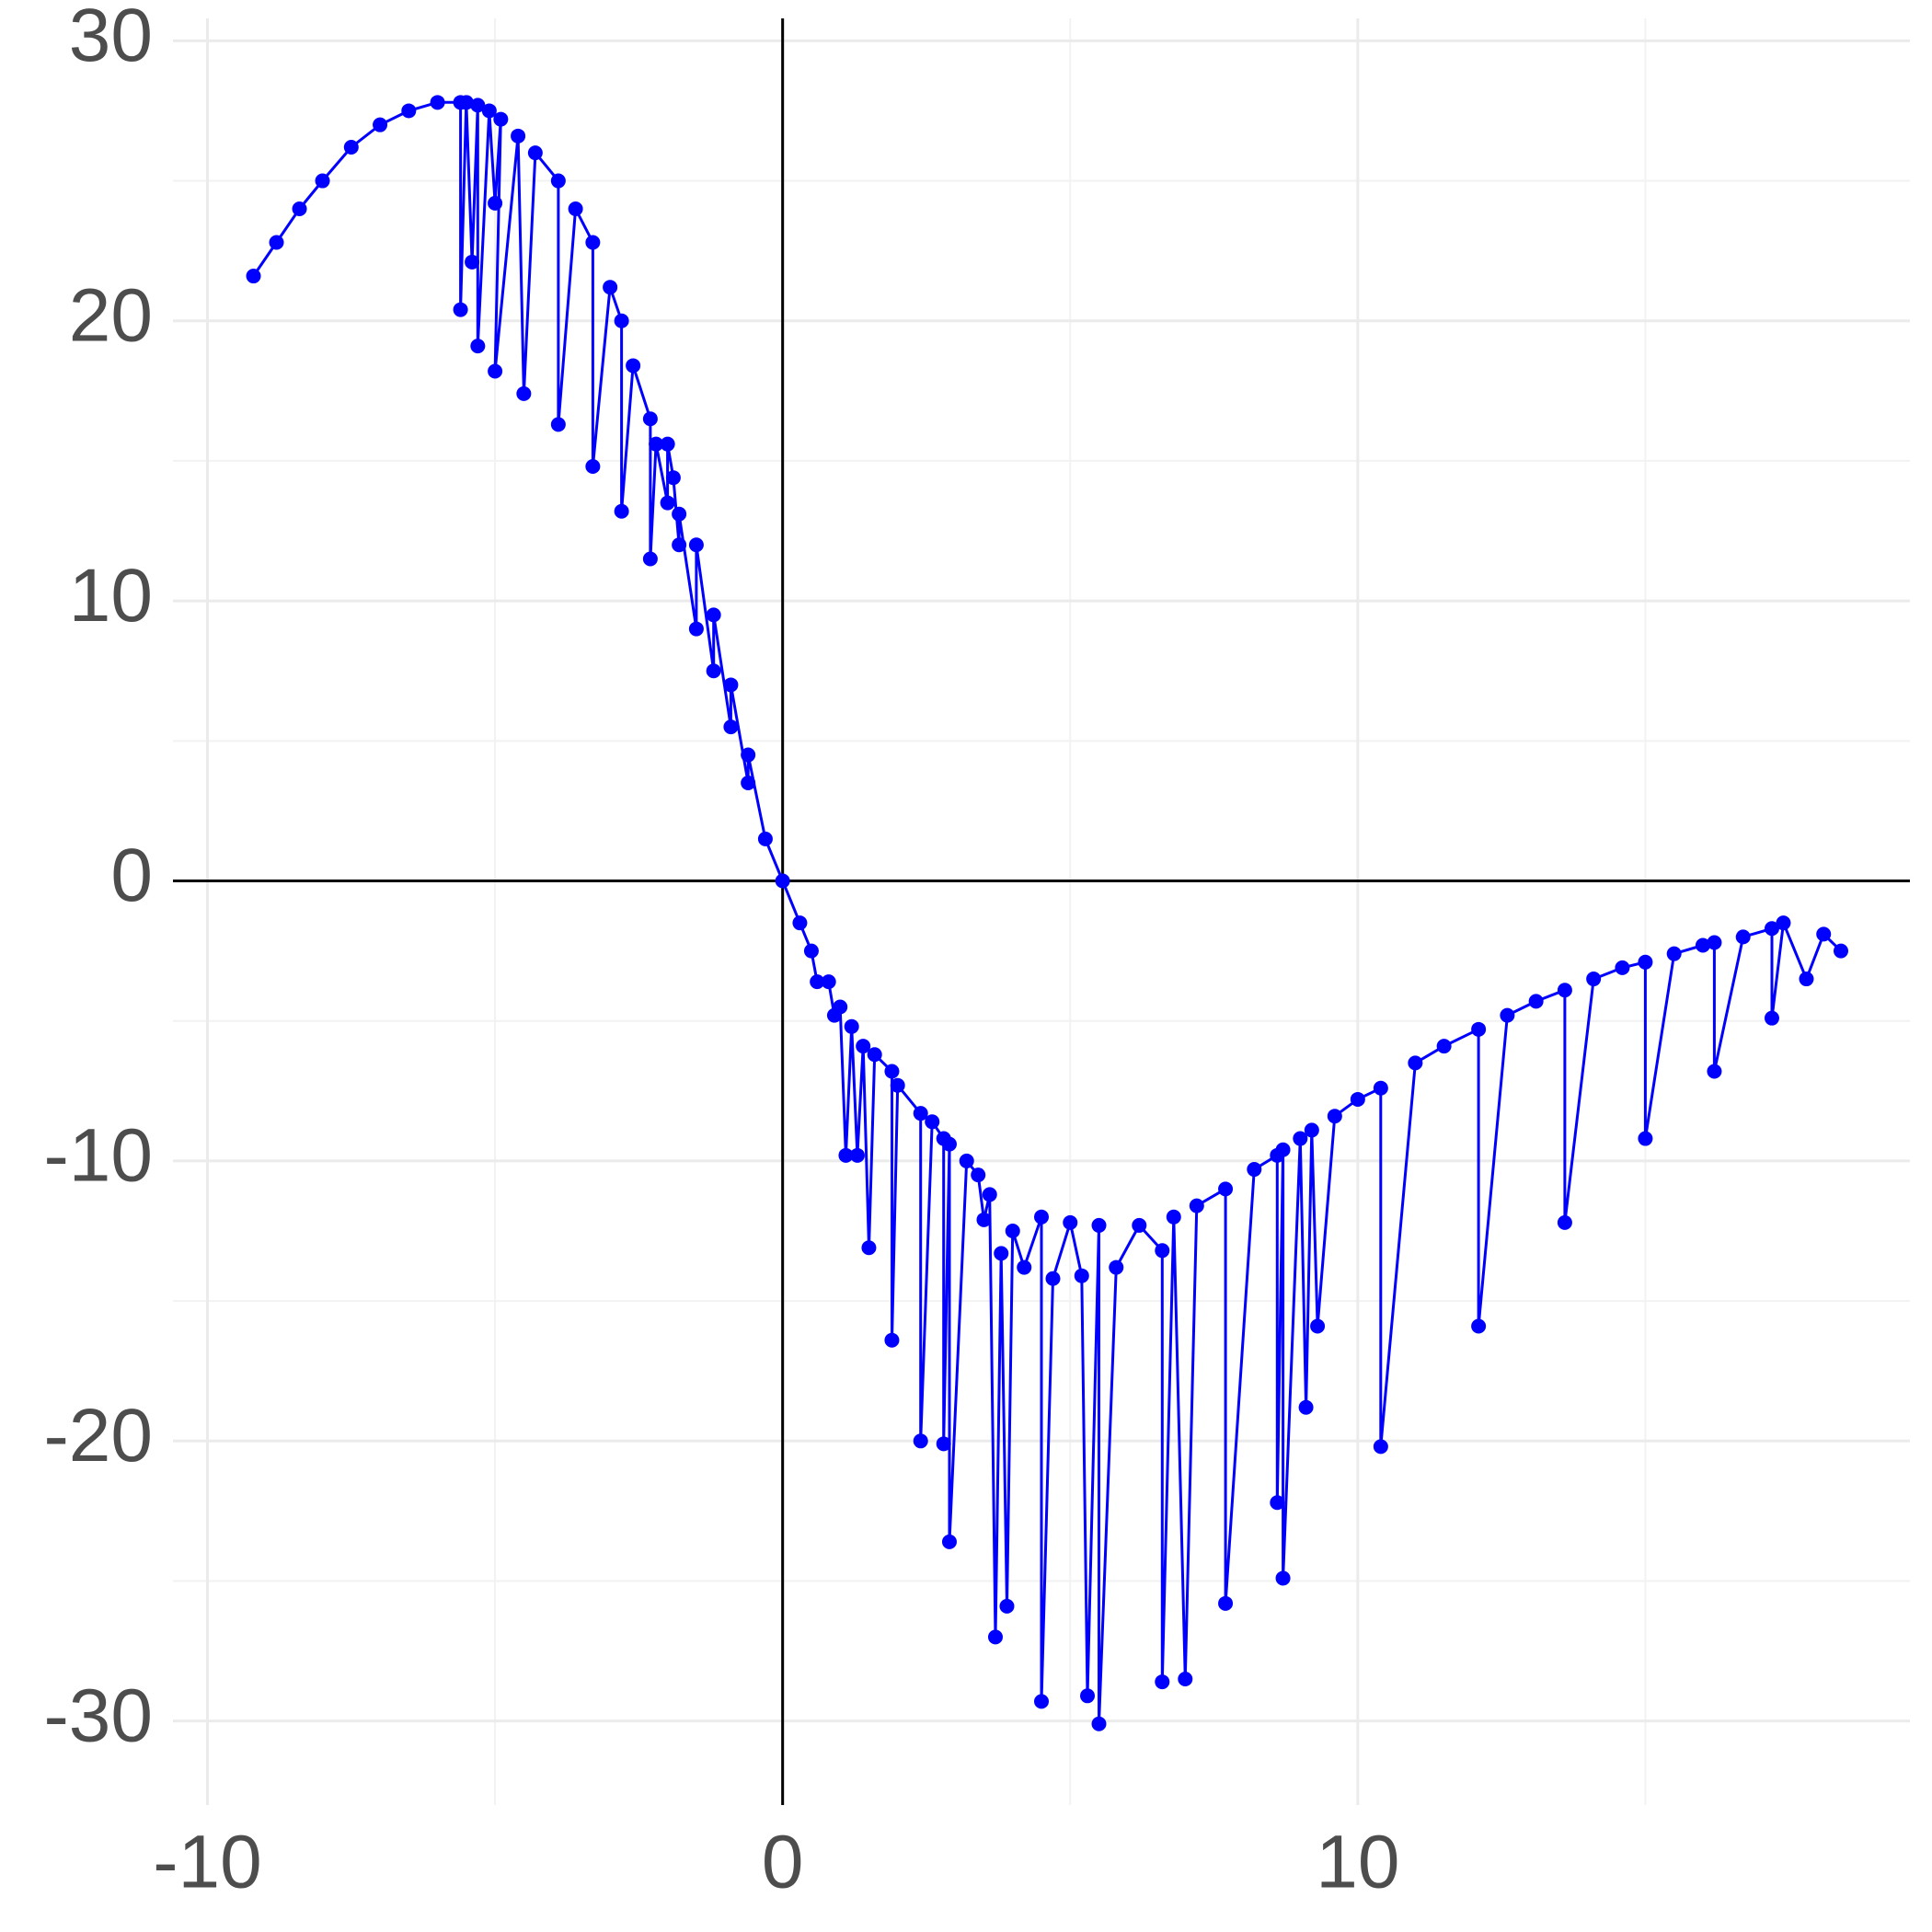 The image size is (1932, 1932). Describe the element at coordinates (207, 1862) in the screenshot. I see `x-tick-label: -10` at that location.